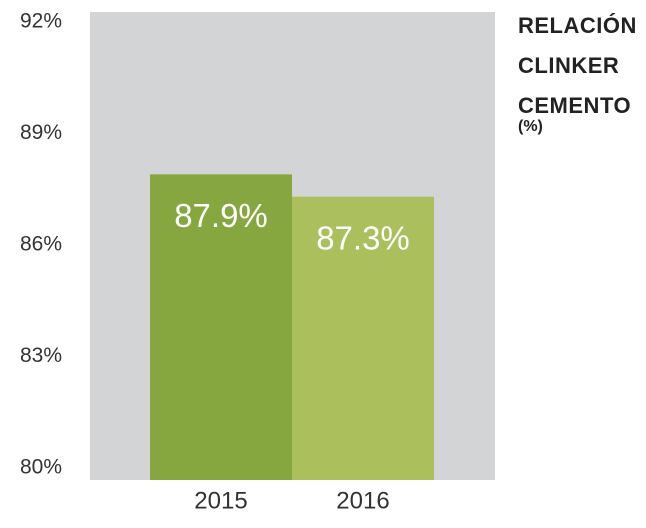 This screenshot has width=646, height=528. I want to click on x-tick-label: 2016, so click(362, 500).